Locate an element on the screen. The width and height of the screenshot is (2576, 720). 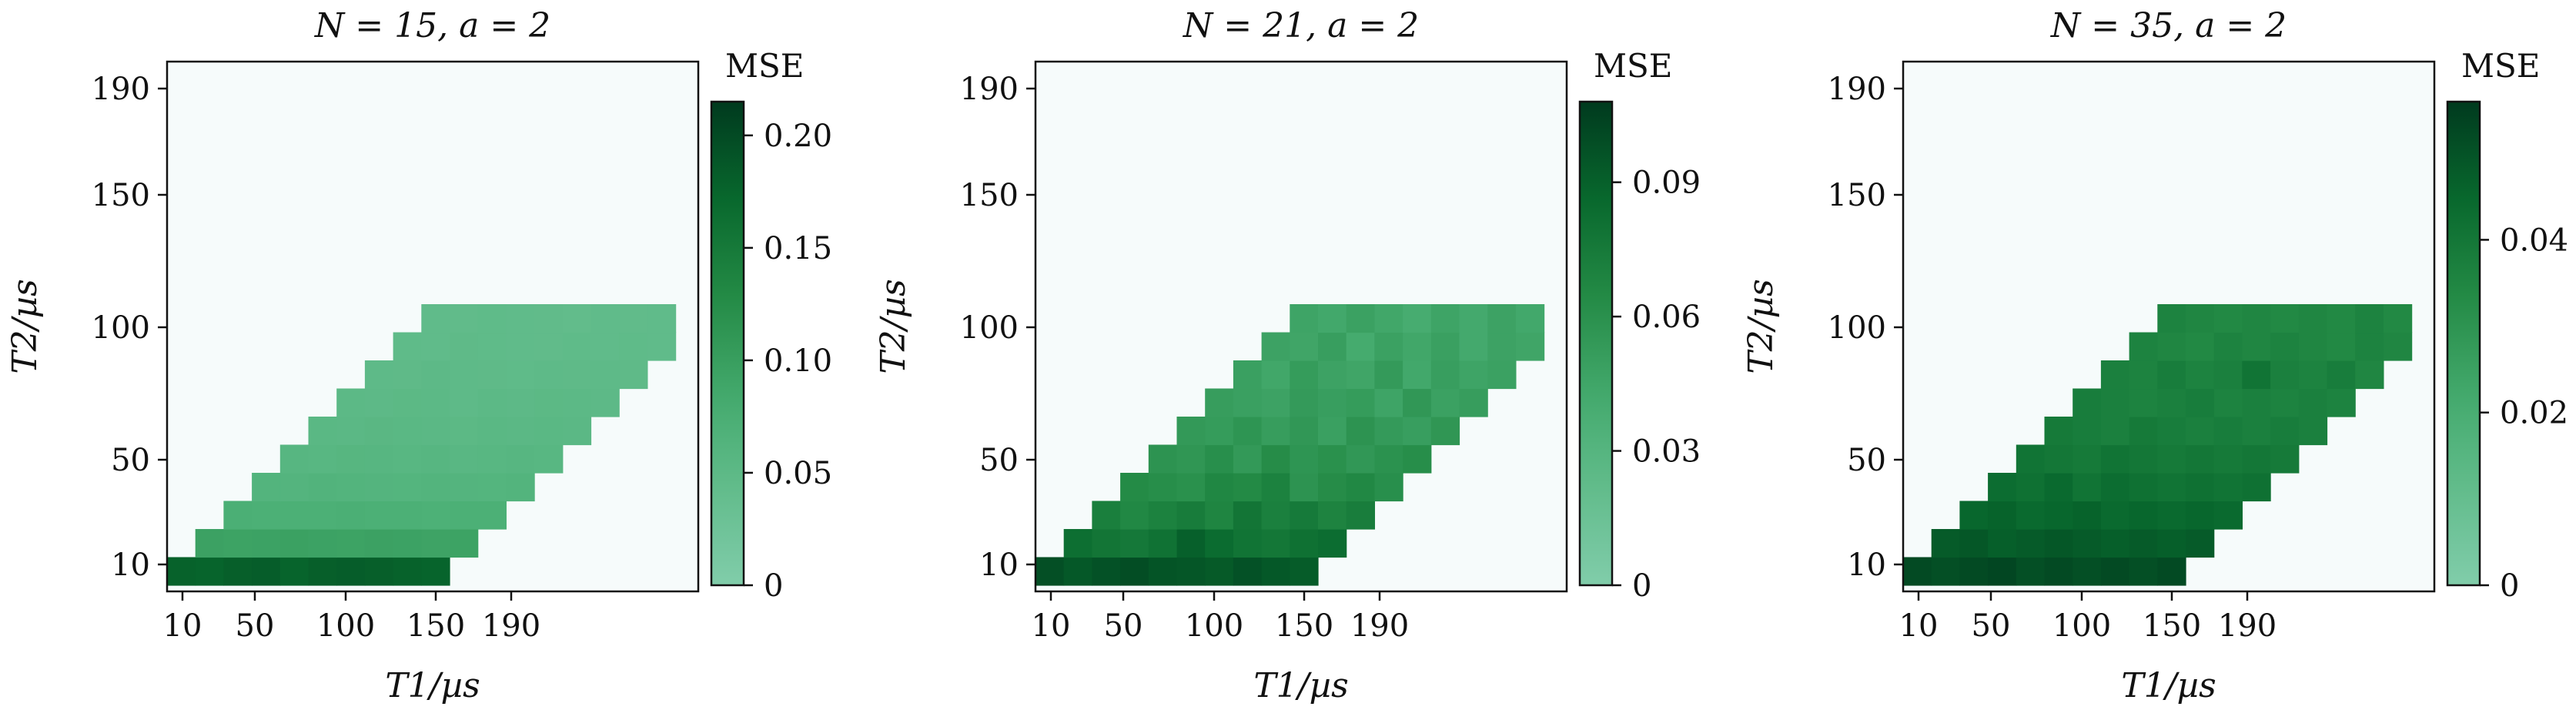
y-tick-label: 50 is located at coordinates (1866, 461).